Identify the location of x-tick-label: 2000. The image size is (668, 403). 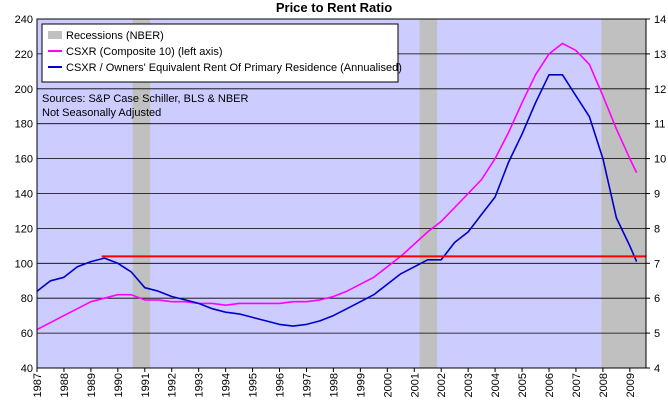
(388, 385).